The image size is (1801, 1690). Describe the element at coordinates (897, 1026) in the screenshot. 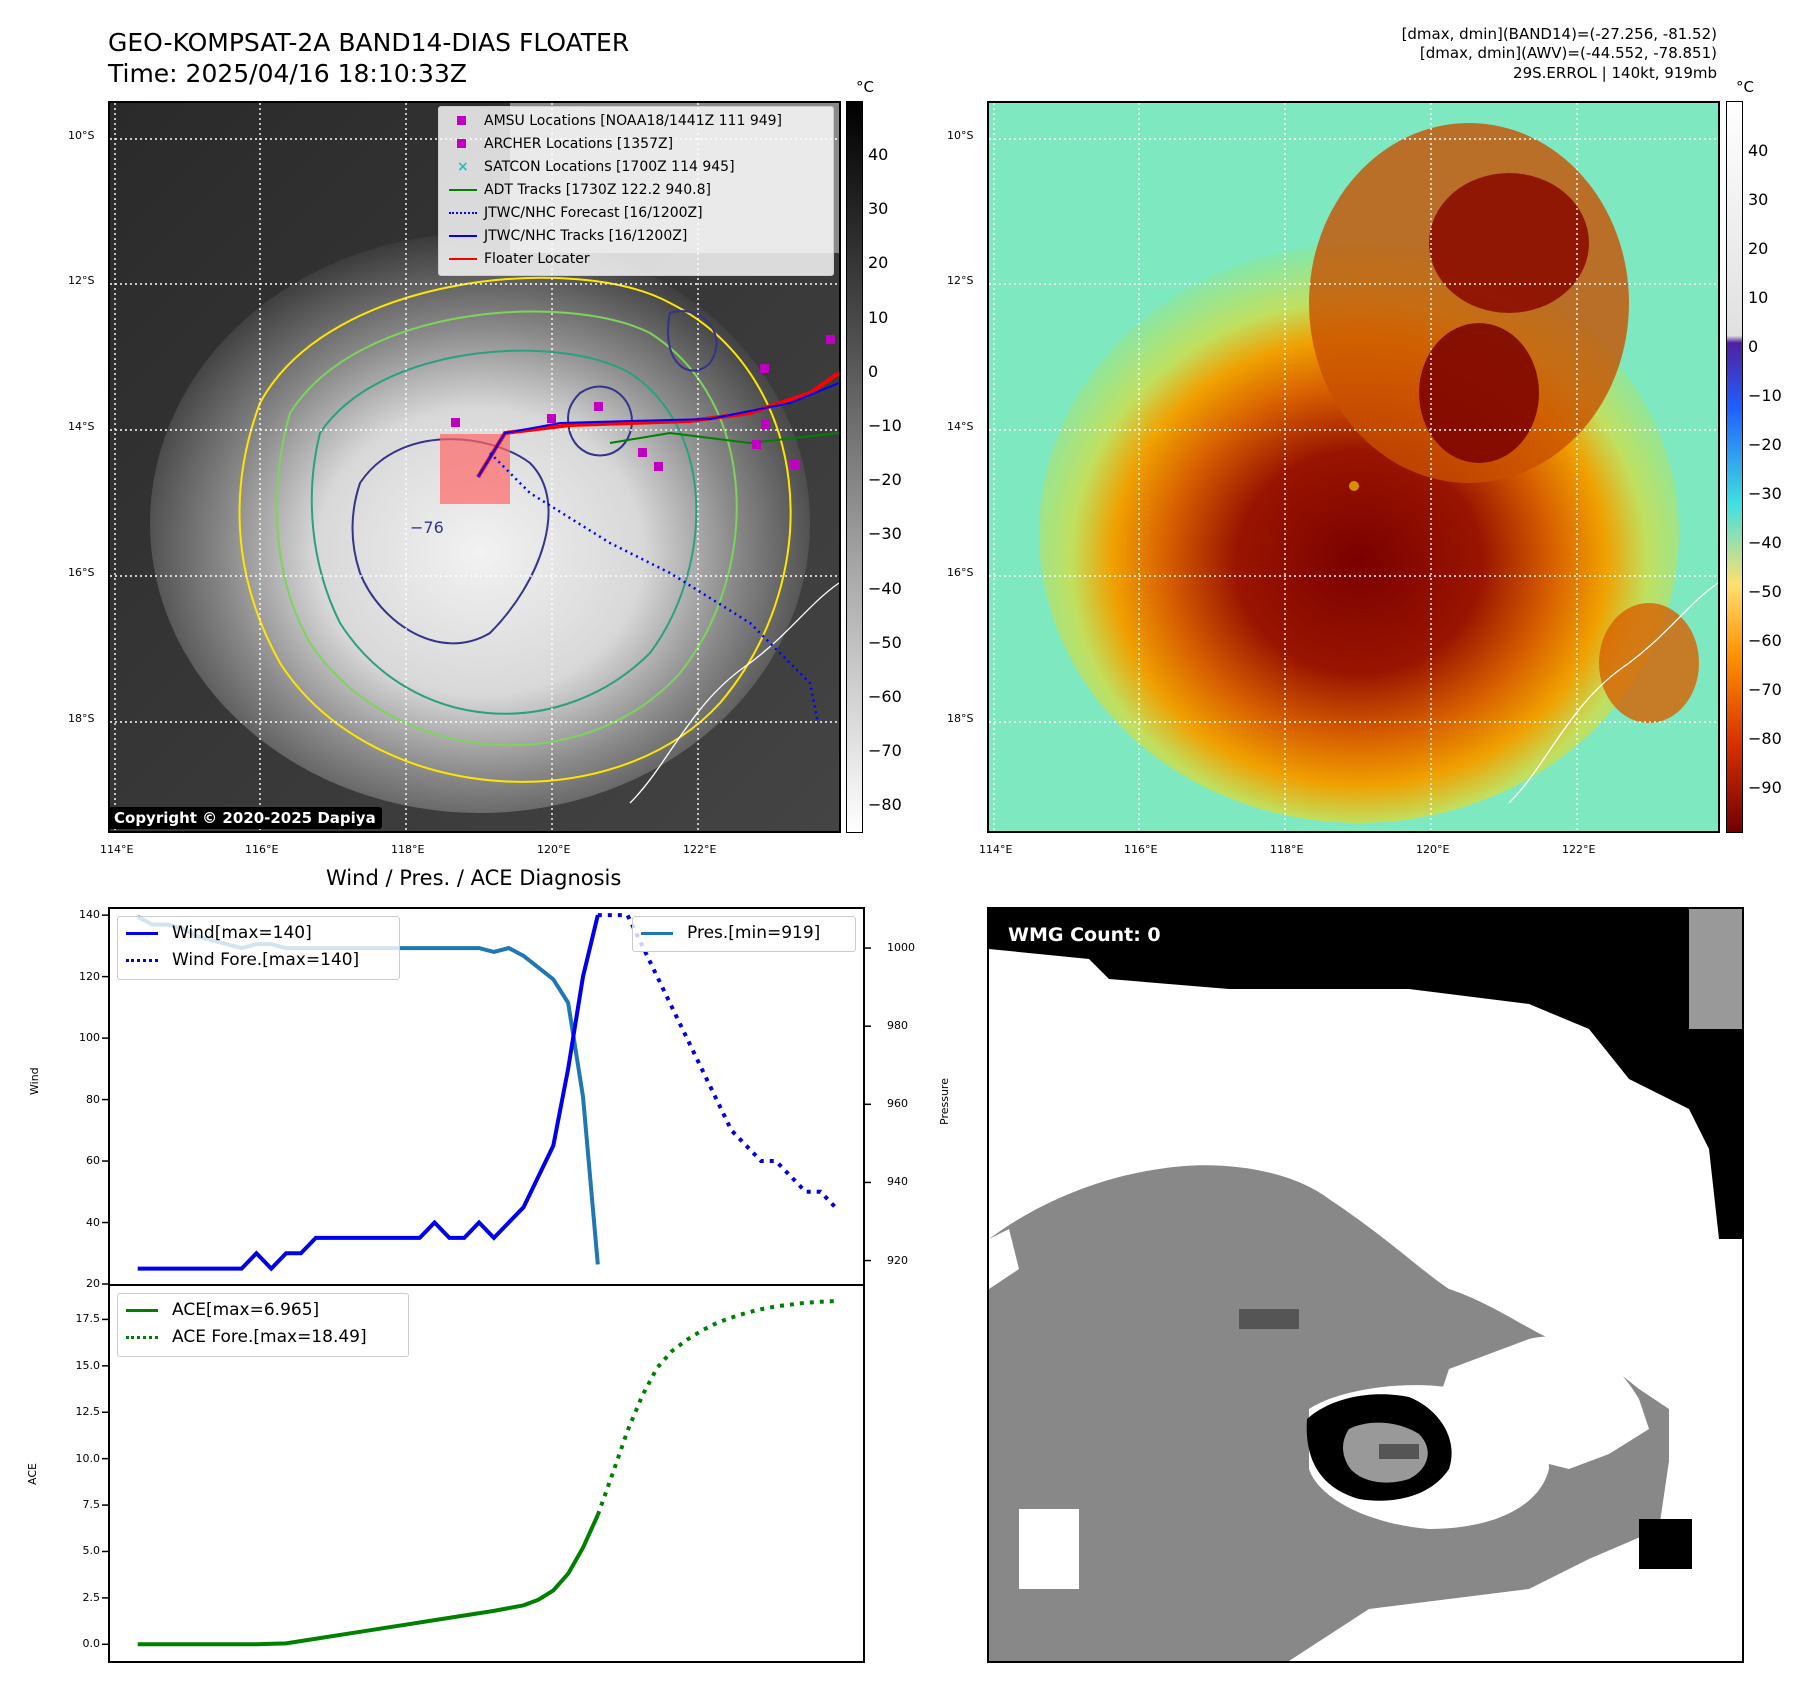

I see `pres-ytick: 980` at that location.